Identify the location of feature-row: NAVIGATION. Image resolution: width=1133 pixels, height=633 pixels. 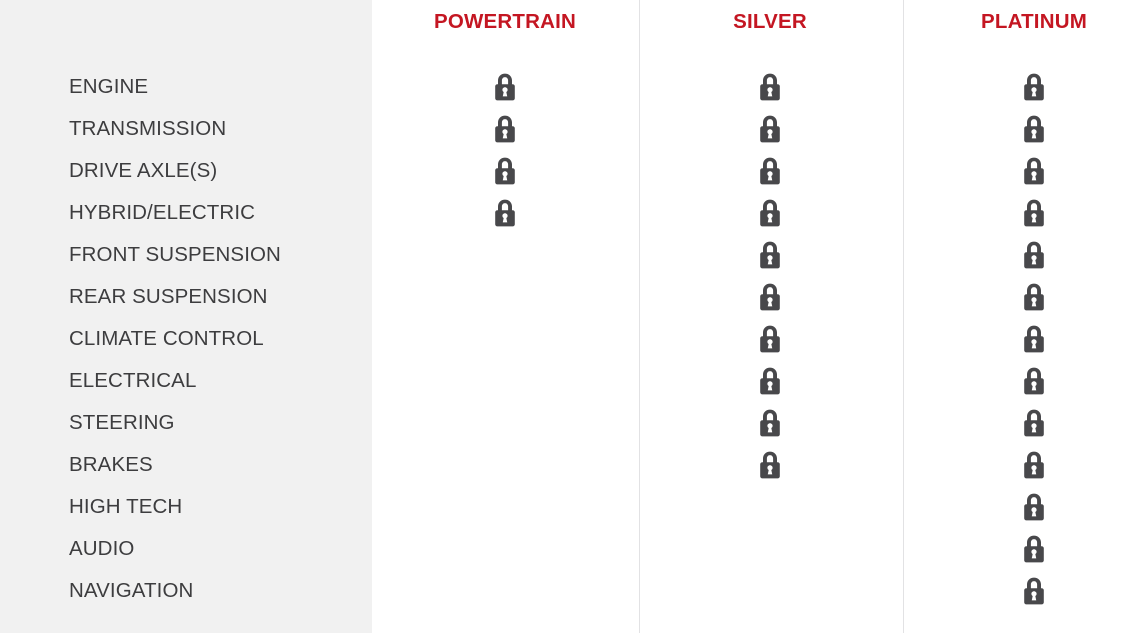
(566, 591).